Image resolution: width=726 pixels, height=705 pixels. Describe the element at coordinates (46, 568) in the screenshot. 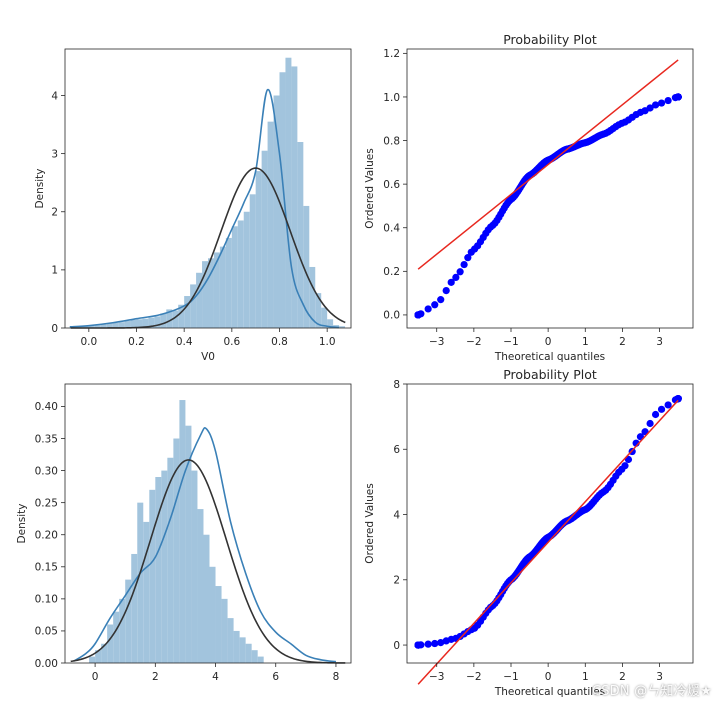

I see `y-tick-label: 0.15` at that location.